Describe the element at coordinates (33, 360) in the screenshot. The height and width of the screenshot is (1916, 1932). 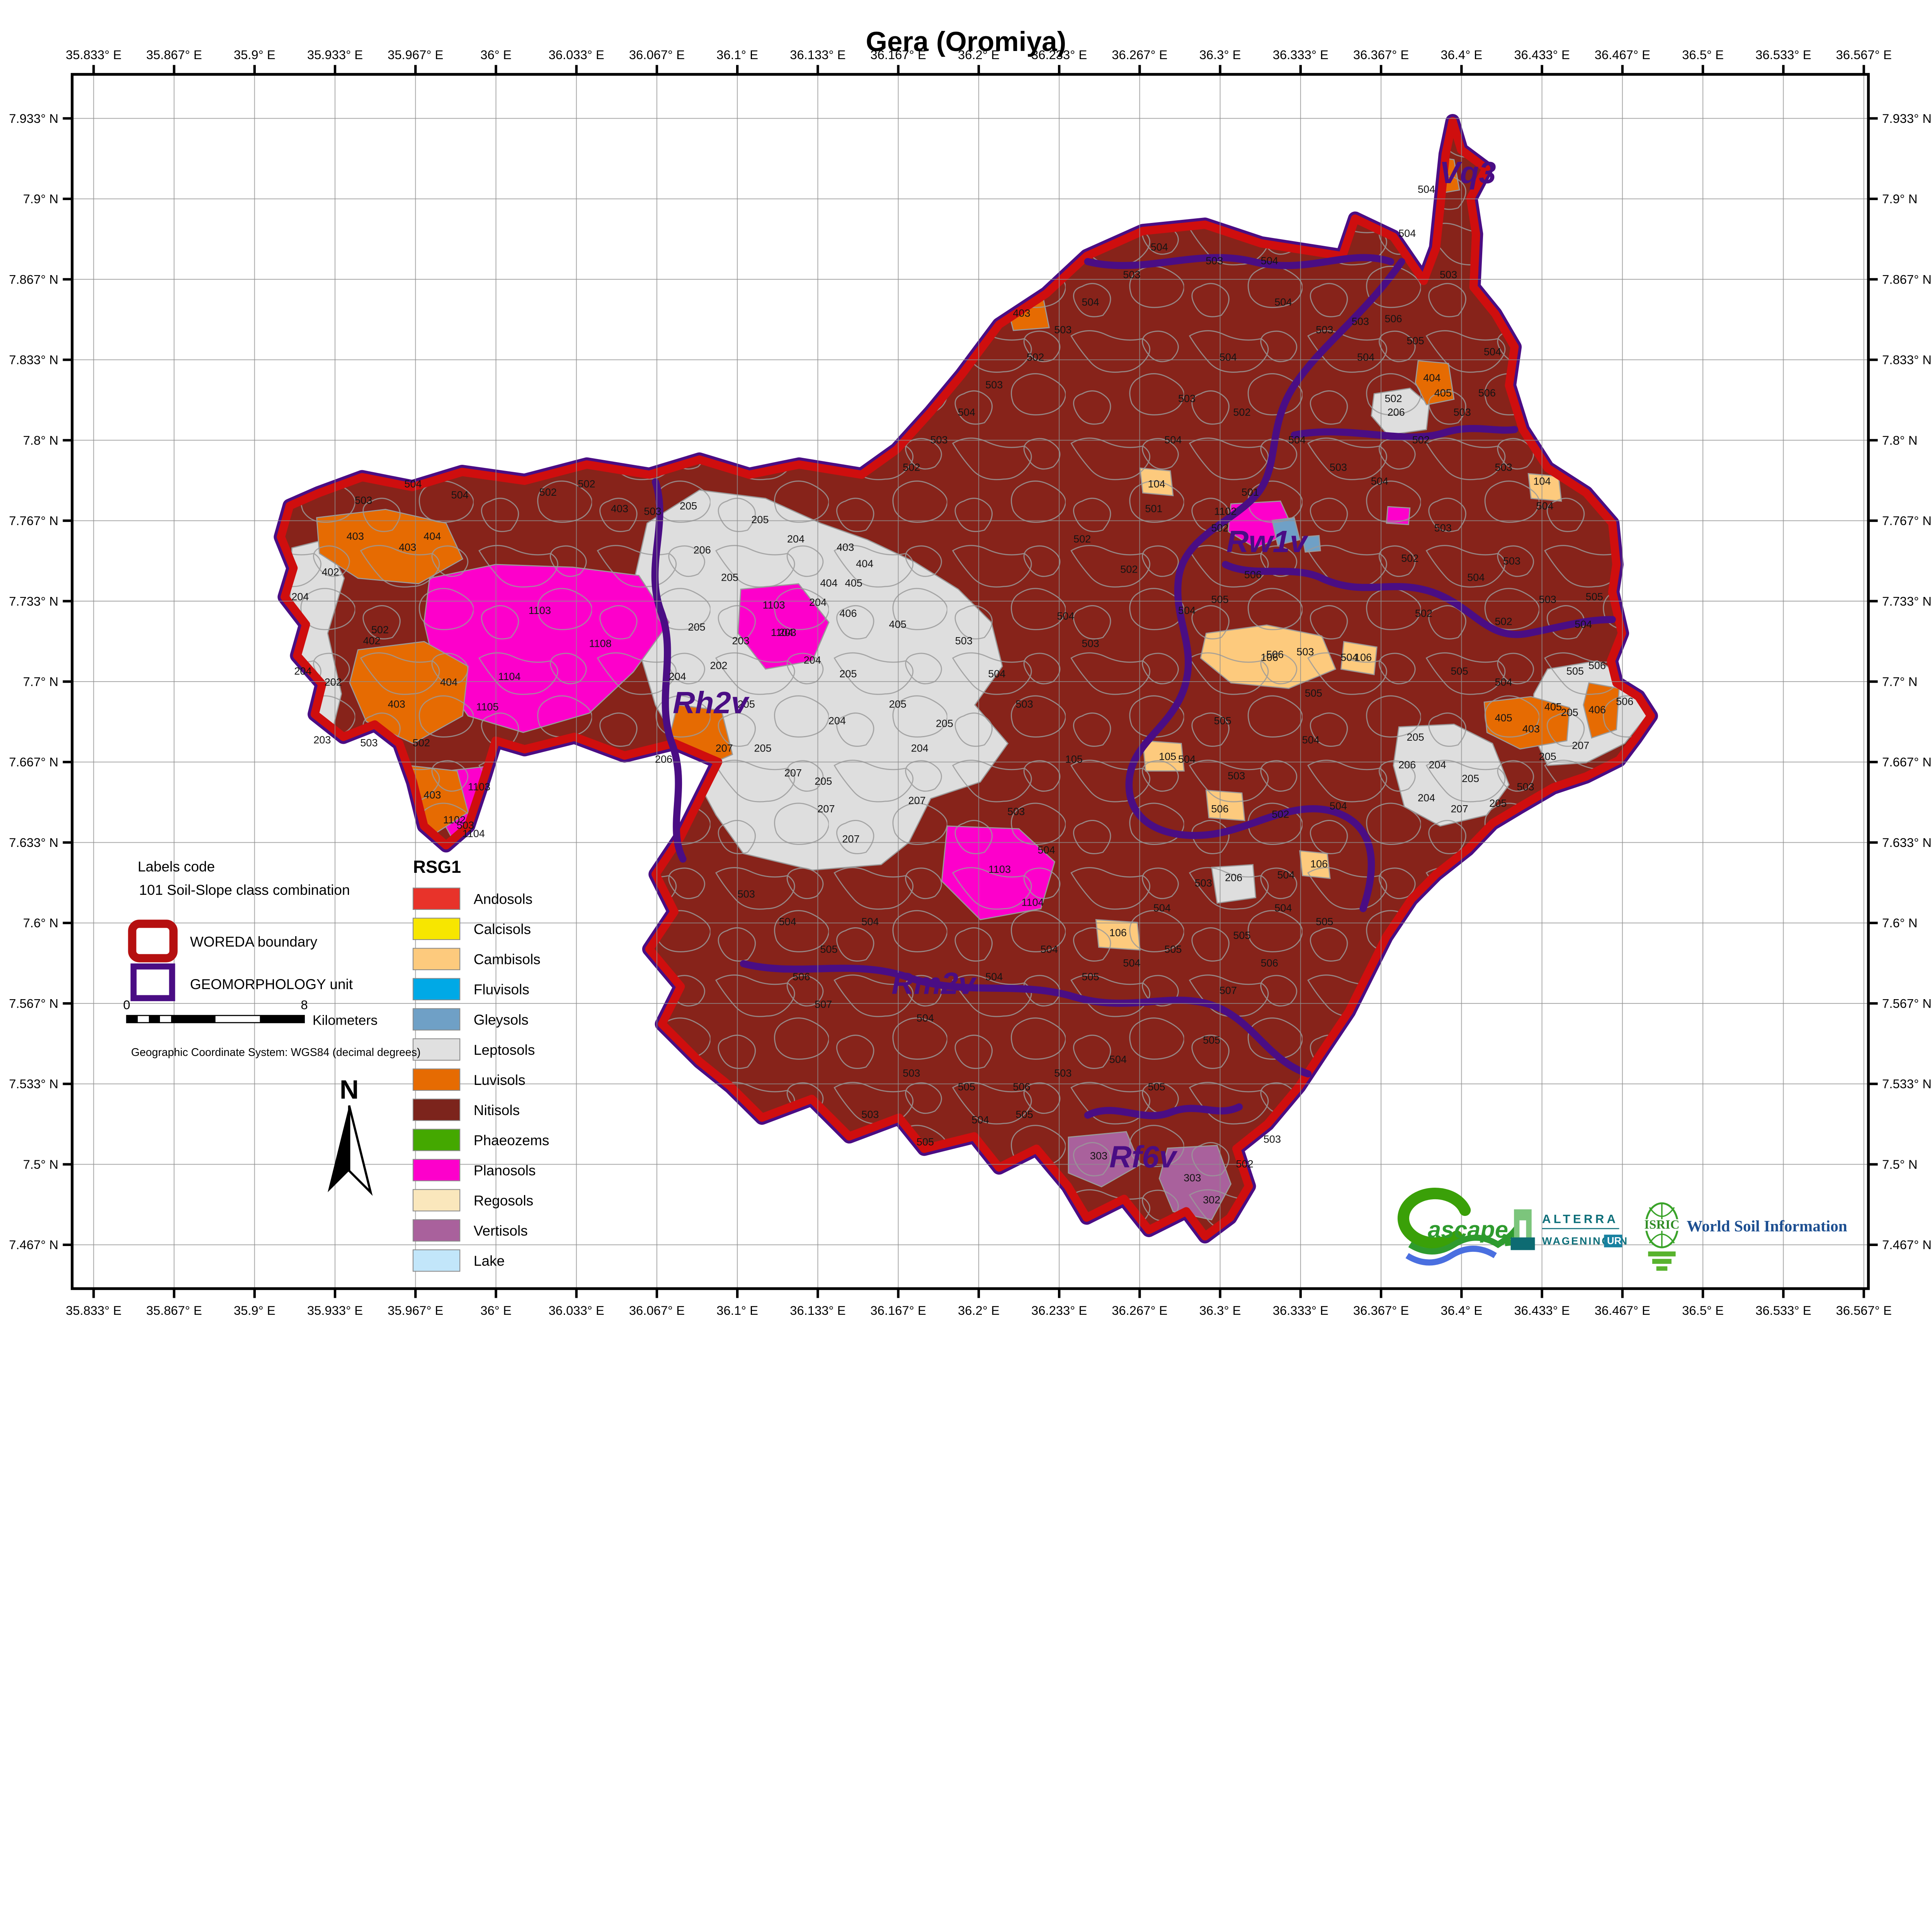
I see `lat-tick-label: 7.833° N` at that location.